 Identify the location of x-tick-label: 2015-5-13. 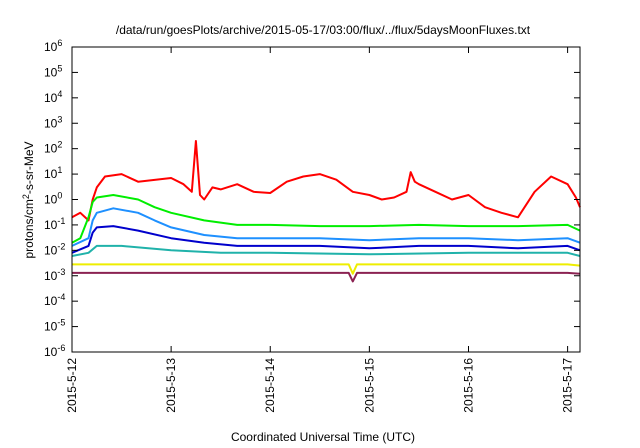
(171, 385).